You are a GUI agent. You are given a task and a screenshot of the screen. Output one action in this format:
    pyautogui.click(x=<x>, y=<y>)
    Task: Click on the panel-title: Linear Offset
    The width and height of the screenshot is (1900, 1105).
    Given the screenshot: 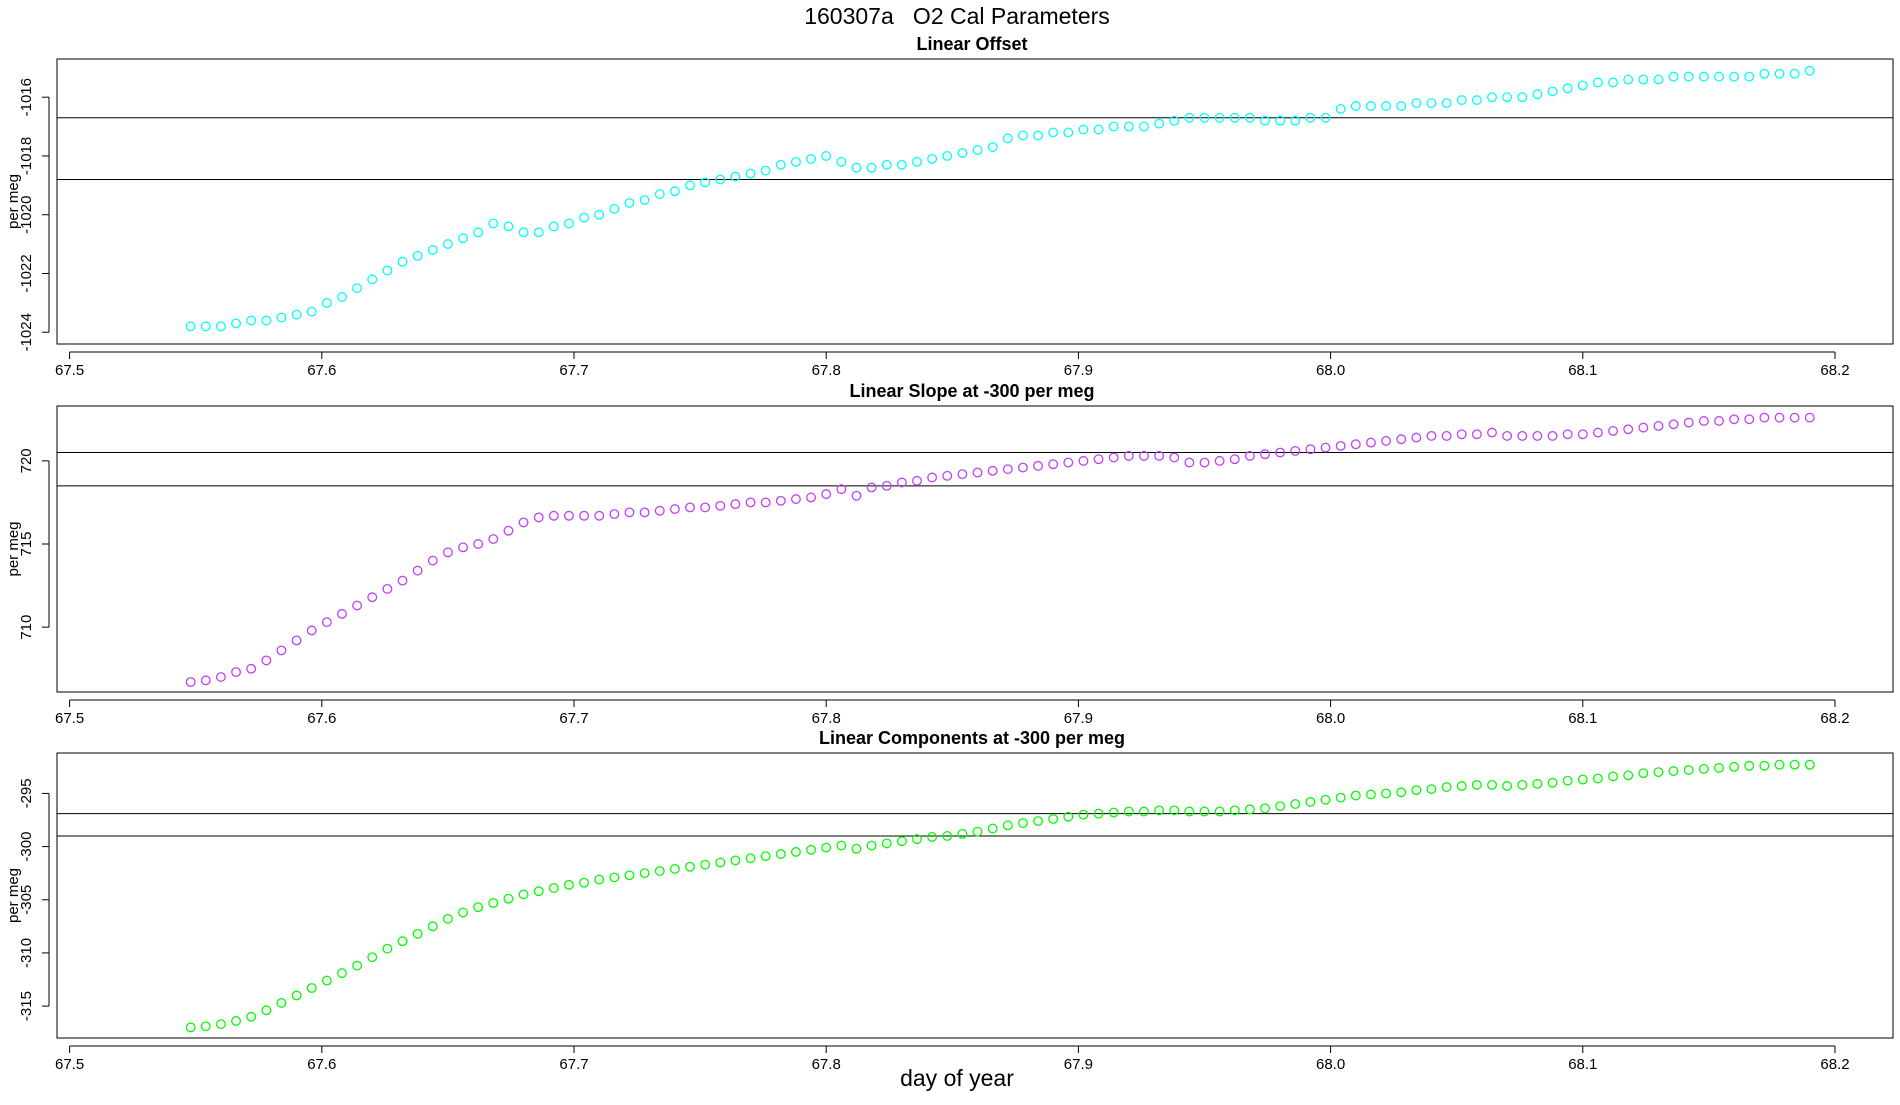 What is the action you would take?
    pyautogui.click(x=971, y=44)
    